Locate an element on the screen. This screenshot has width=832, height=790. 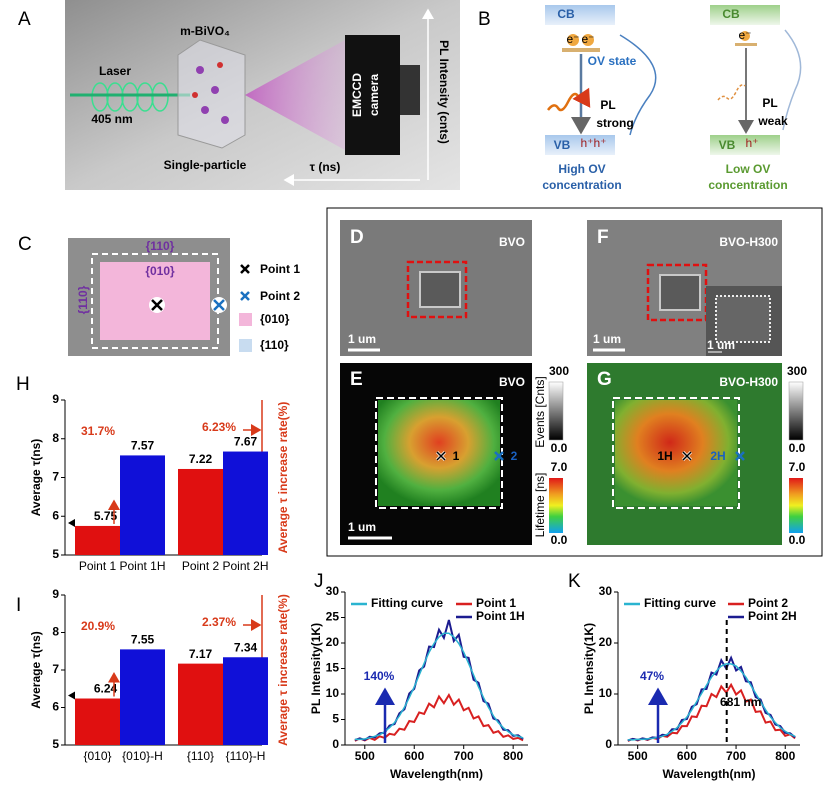
pl-strength: strong is located at coordinates (614, 123).